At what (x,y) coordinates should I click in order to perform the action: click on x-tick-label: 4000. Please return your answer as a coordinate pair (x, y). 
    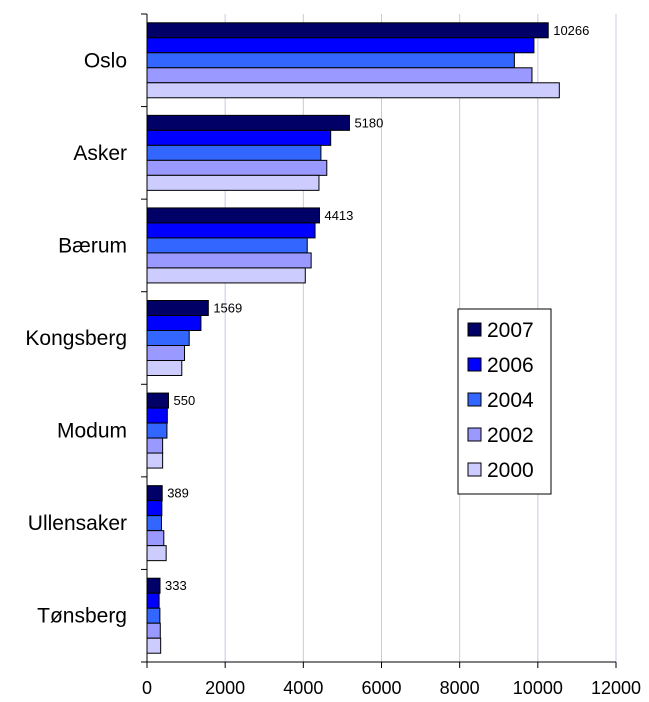
    Looking at the image, I should click on (303, 688).